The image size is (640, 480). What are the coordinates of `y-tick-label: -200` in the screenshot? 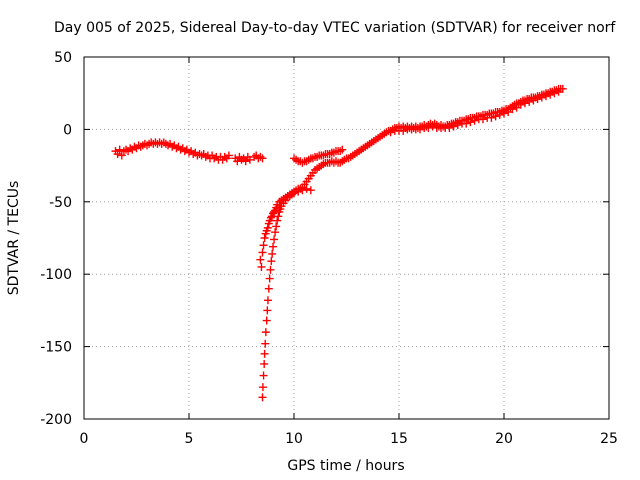 It's located at (56, 420).